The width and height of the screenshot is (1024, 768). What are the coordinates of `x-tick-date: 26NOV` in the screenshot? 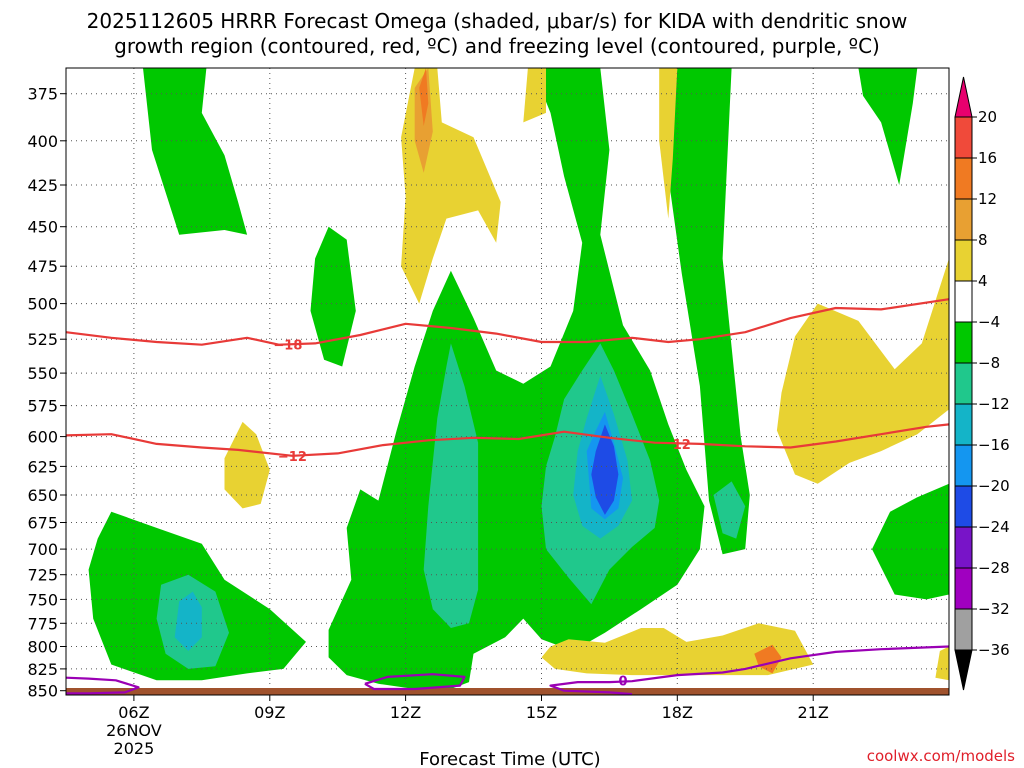 It's located at (134, 730).